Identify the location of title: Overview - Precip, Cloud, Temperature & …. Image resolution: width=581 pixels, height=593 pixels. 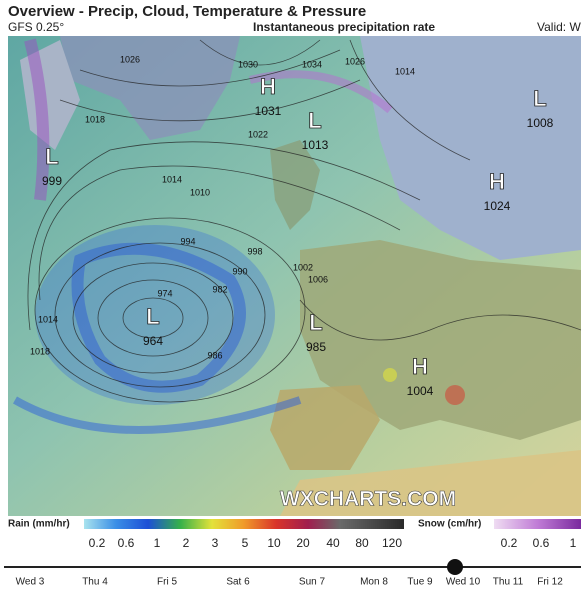
(187, 11).